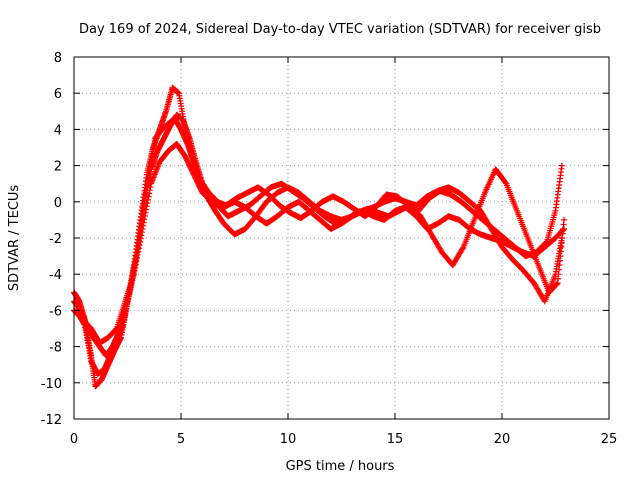 This screenshot has width=640, height=480. Describe the element at coordinates (181, 439) in the screenshot. I see `x-tick-label: 5` at that location.